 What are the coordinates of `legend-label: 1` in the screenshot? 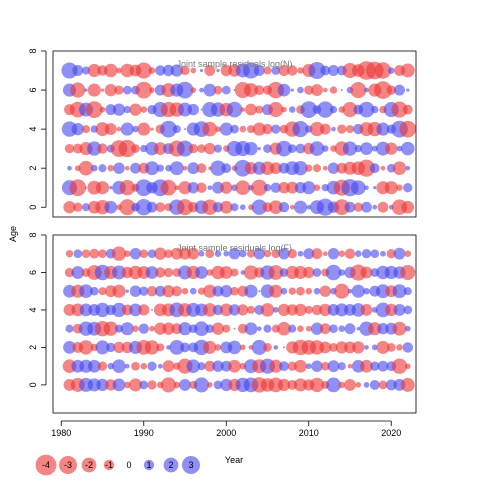 It's located at (148, 465).